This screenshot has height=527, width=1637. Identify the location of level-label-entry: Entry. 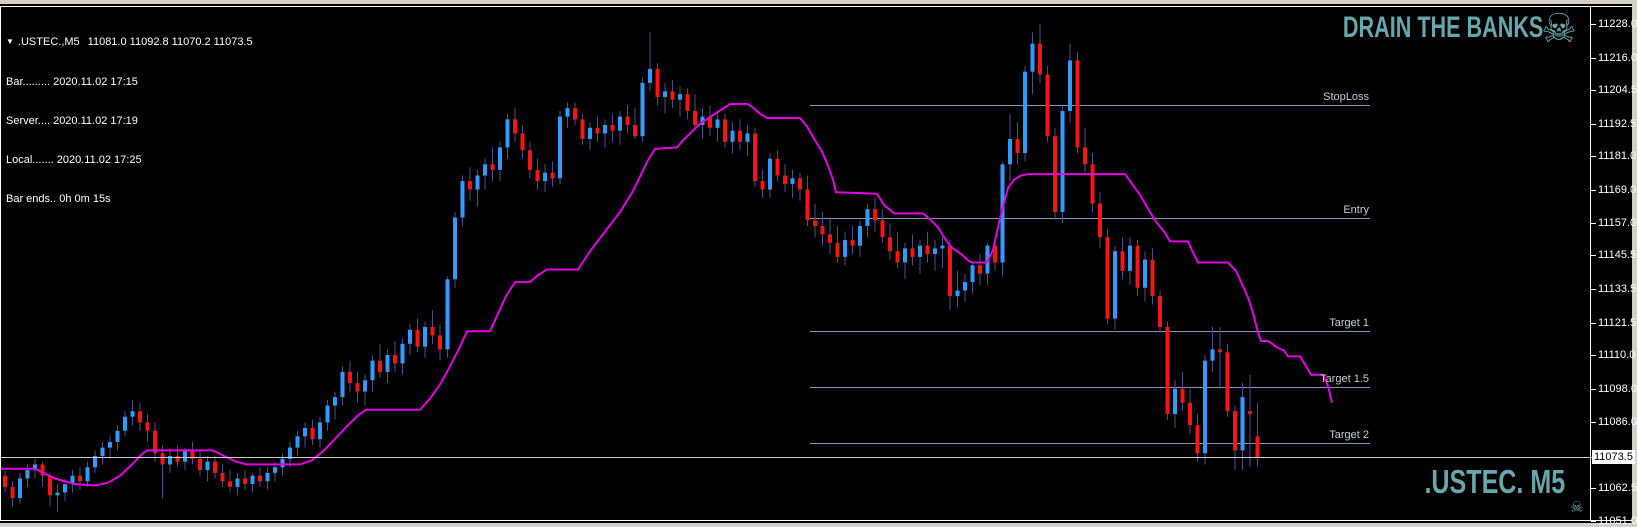
(1356, 210).